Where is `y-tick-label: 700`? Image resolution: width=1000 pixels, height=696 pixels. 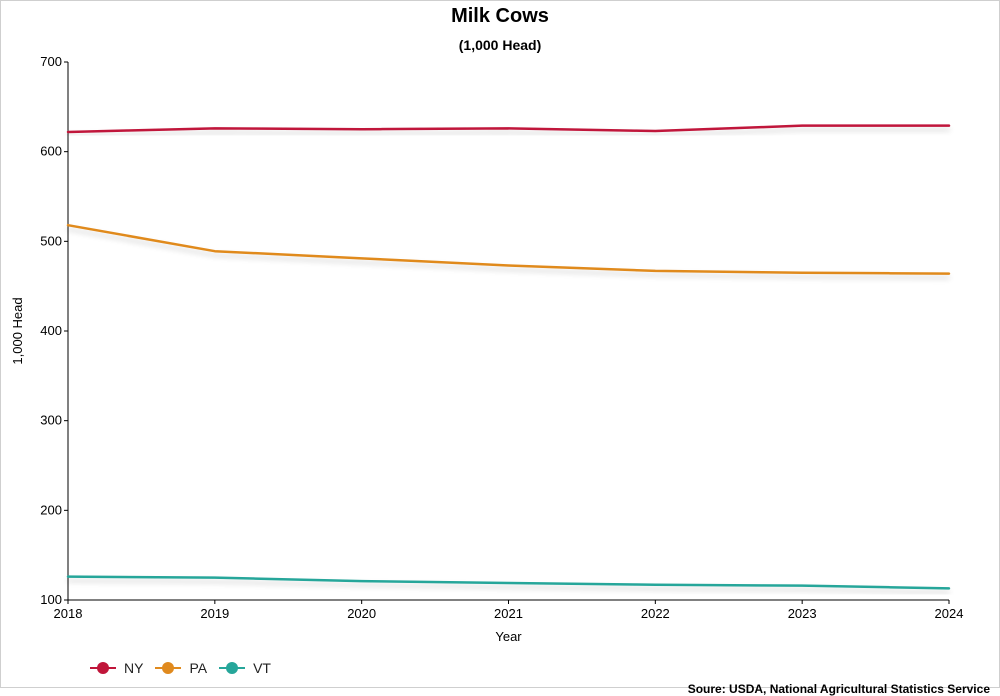 y-tick-label: 700 is located at coordinates (51, 61).